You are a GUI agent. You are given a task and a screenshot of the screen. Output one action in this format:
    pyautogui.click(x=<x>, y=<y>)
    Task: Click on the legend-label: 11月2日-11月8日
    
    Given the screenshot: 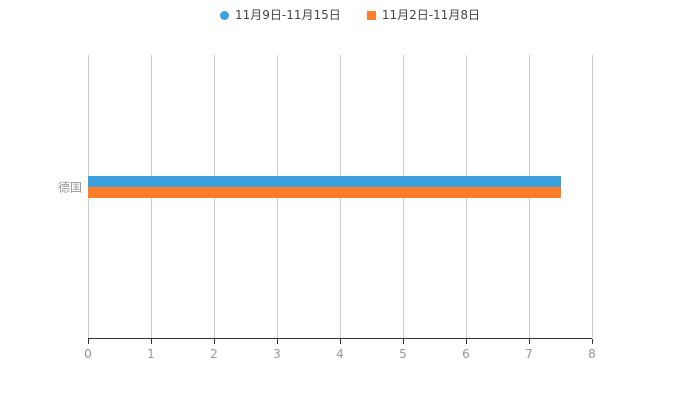 What is the action you would take?
    pyautogui.click(x=430, y=15)
    